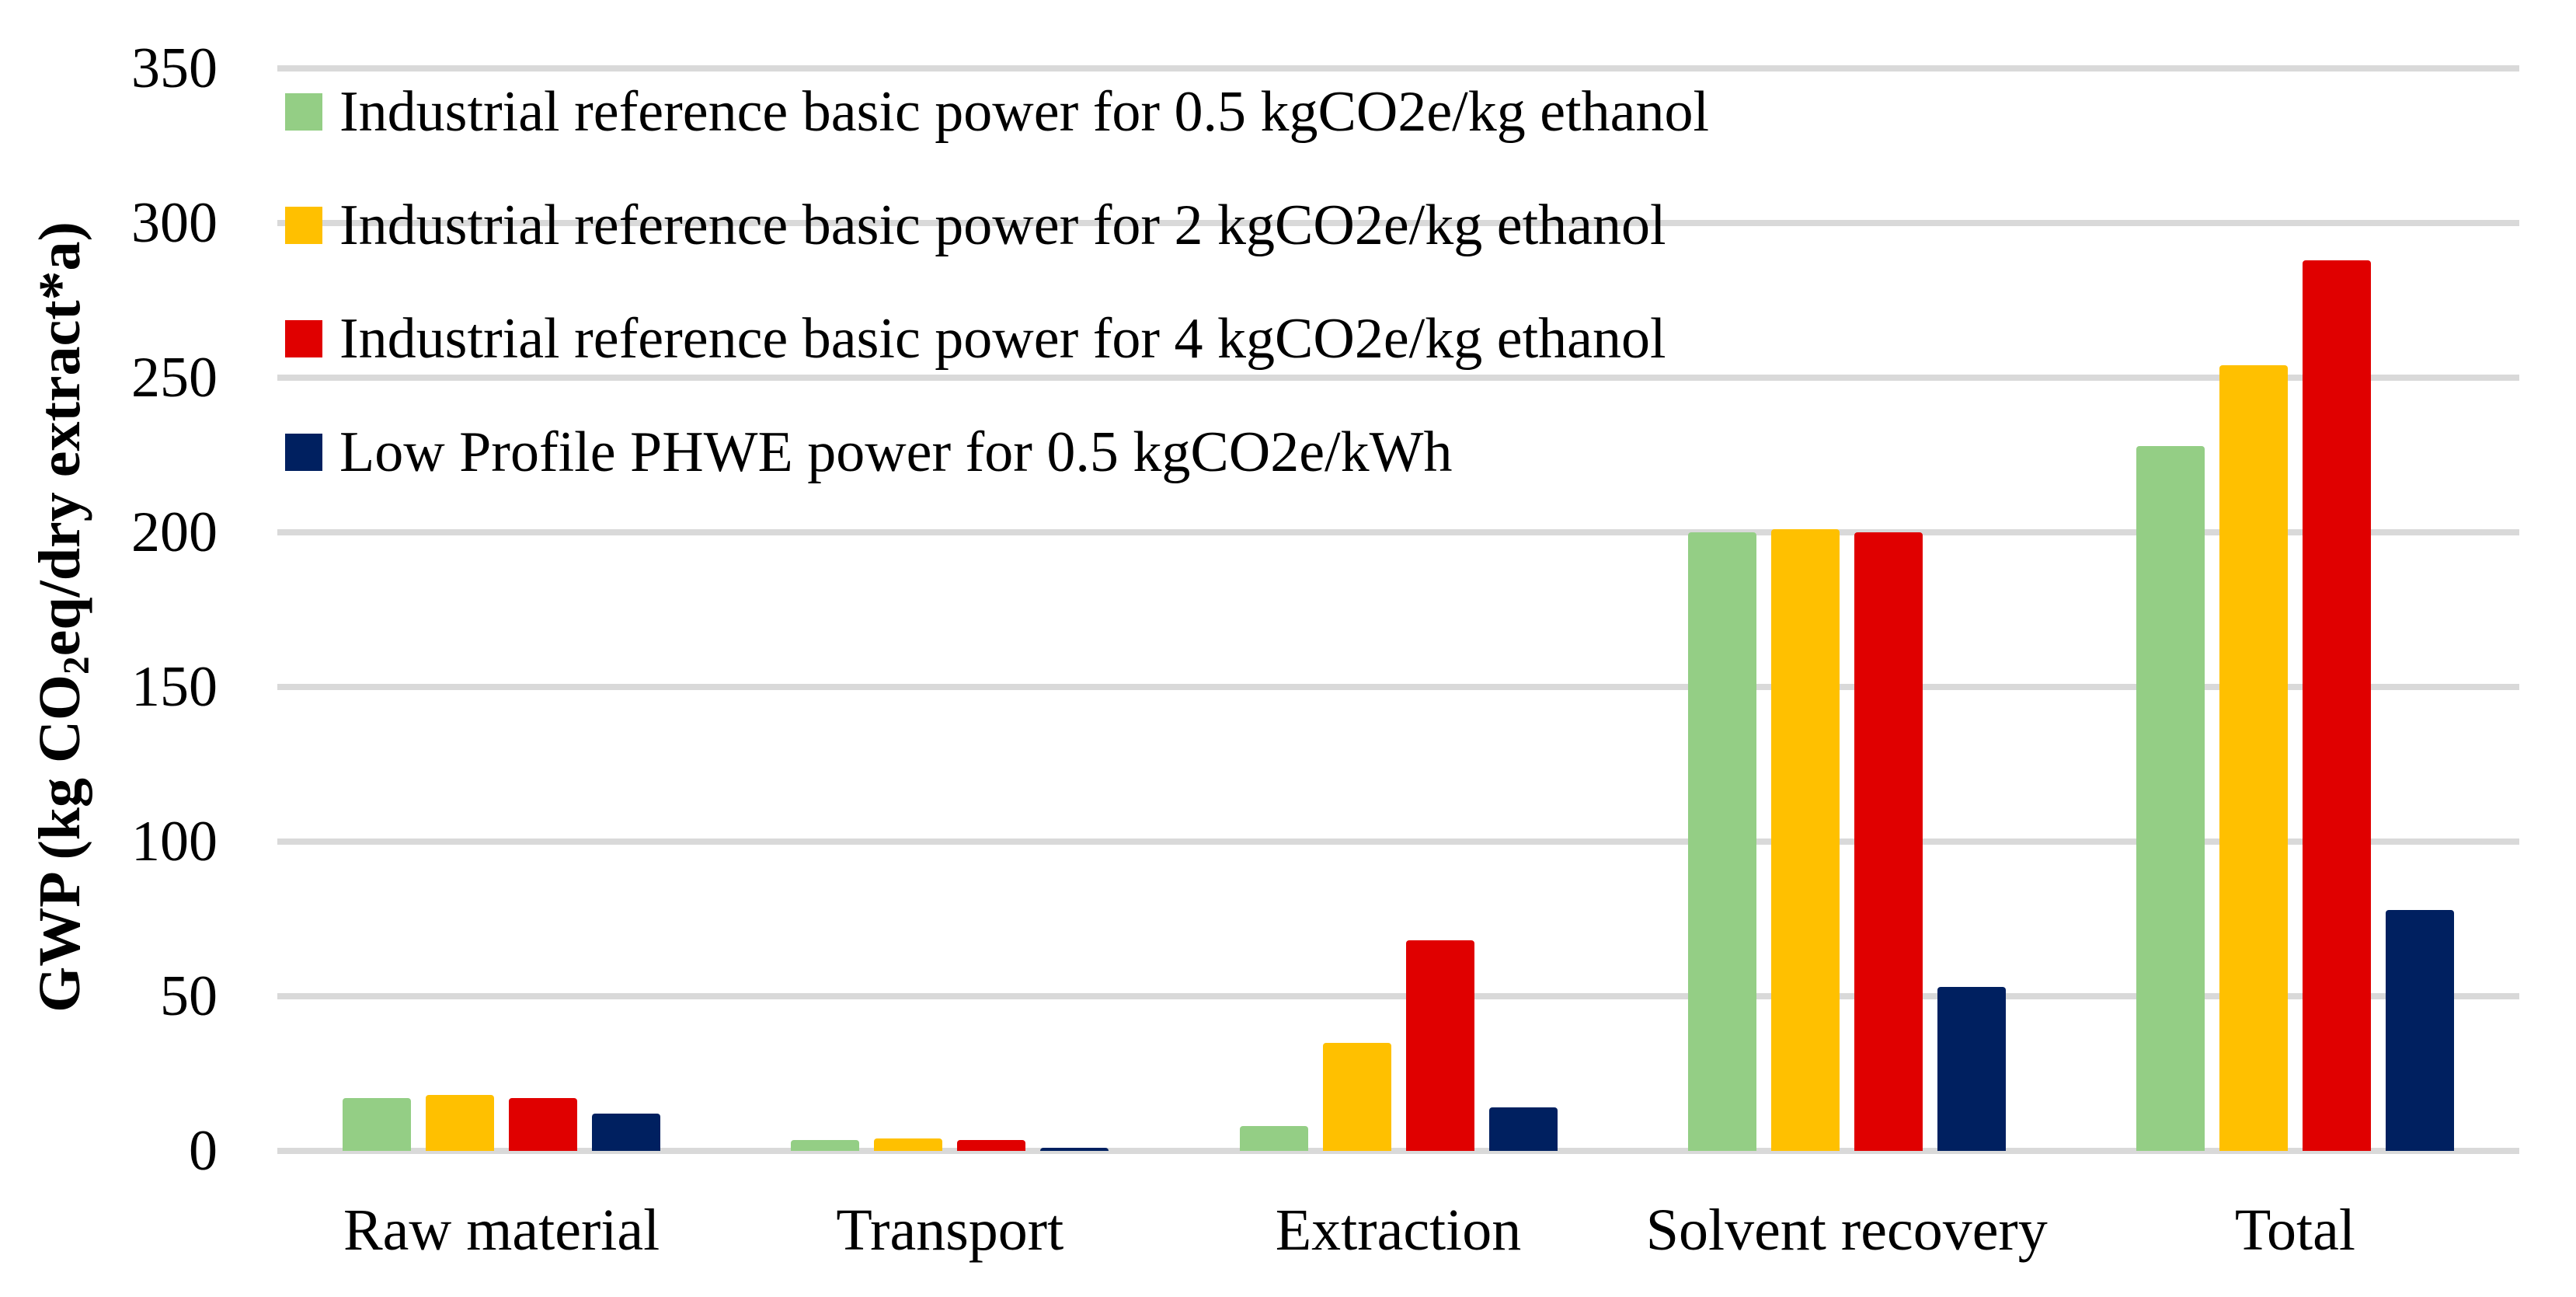 This screenshot has width=2576, height=1297. I want to click on bar-series-3-raw-material, so click(543, 1124).